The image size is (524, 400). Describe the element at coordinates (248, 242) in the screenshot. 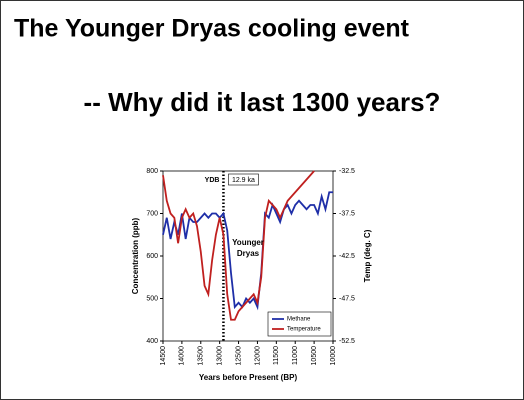

I see `annotation: Younger` at that location.